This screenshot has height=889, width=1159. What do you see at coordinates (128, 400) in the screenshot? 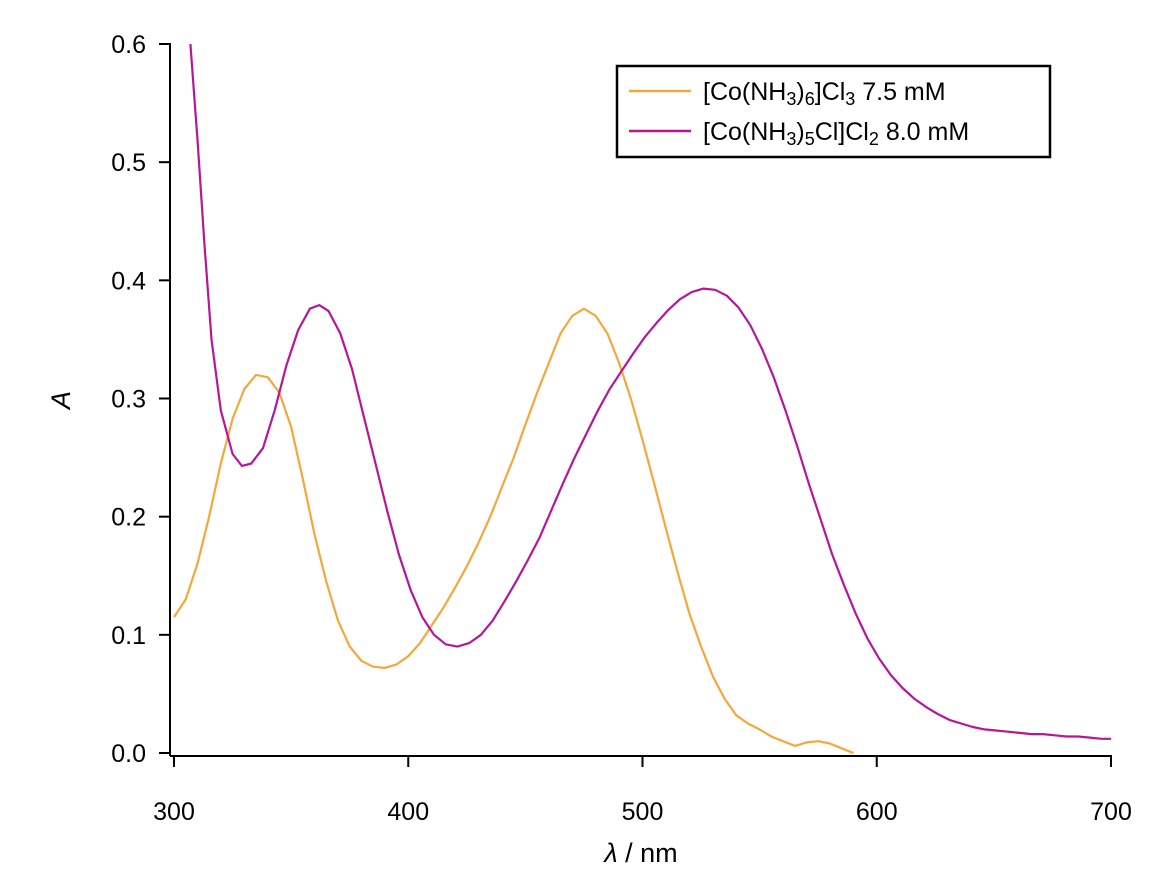
I see `y-tick-label: 0.3` at bounding box center [128, 400].